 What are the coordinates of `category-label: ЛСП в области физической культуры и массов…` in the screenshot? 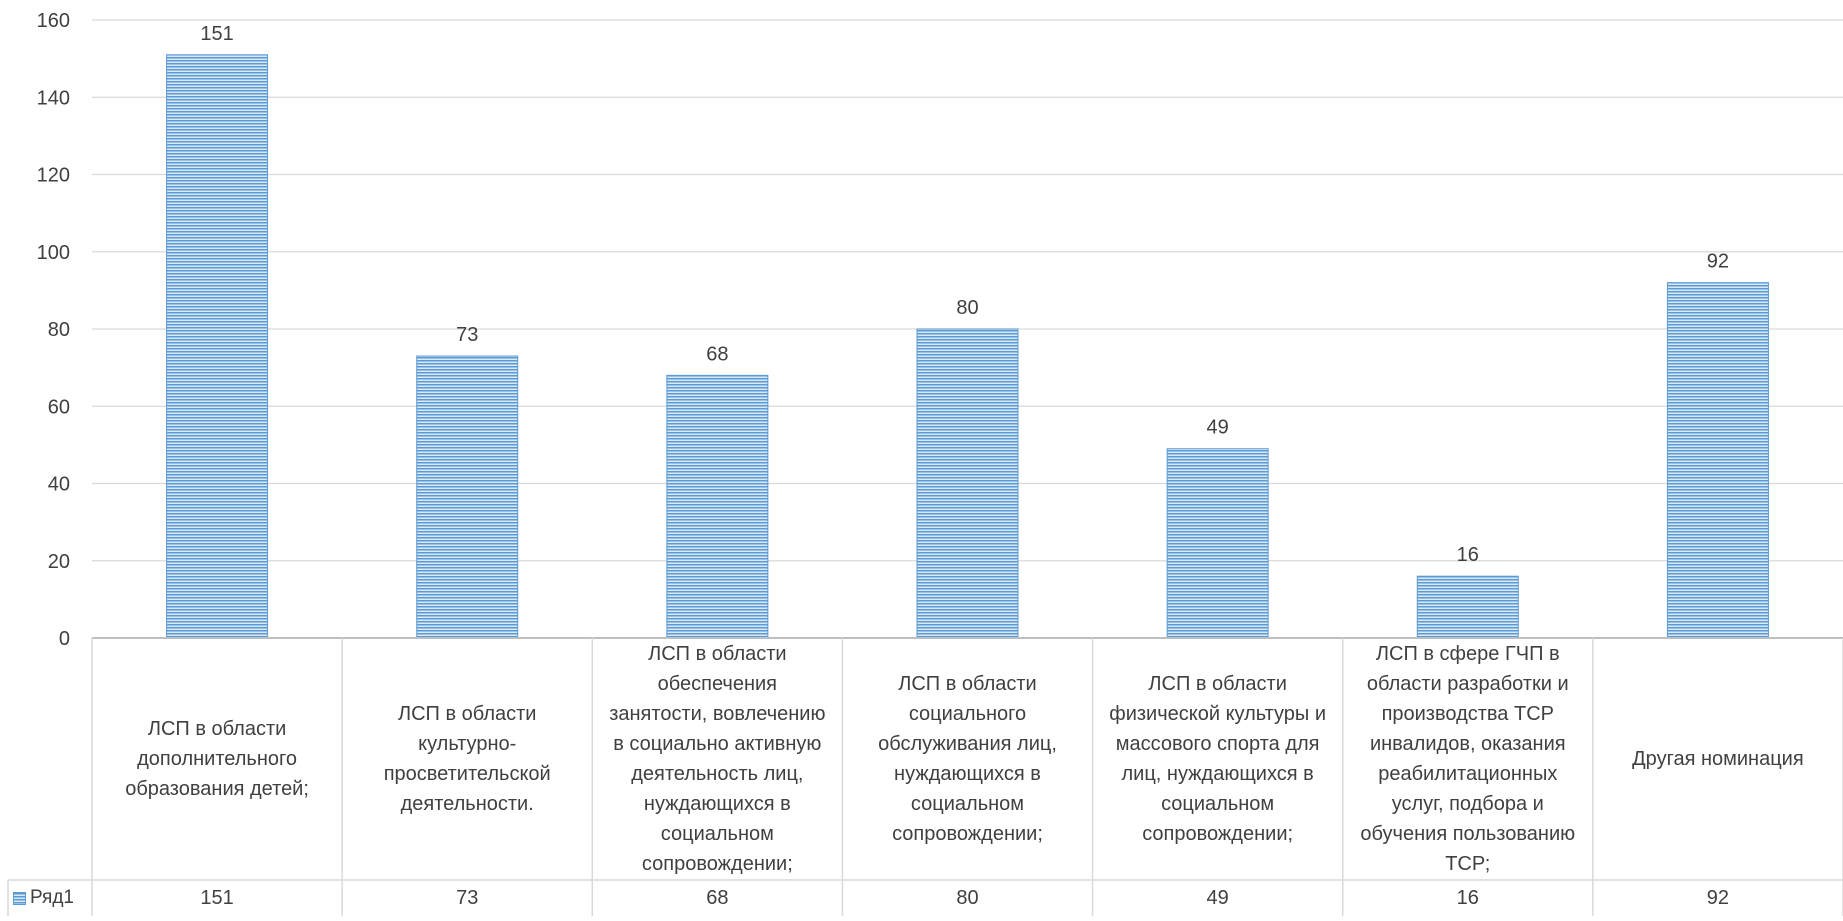 It's located at (1218, 759).